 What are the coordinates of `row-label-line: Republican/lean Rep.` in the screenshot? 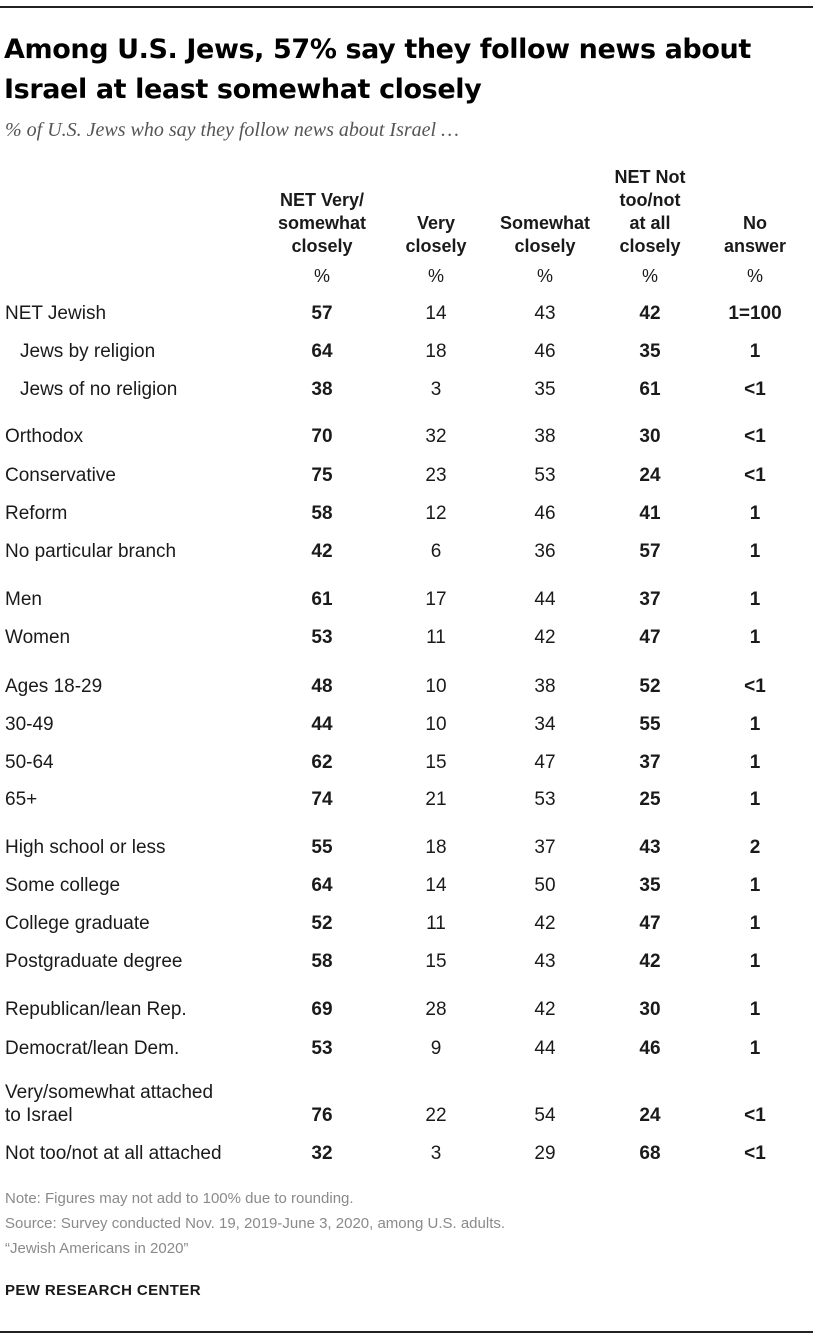 It's located at (96, 1009).